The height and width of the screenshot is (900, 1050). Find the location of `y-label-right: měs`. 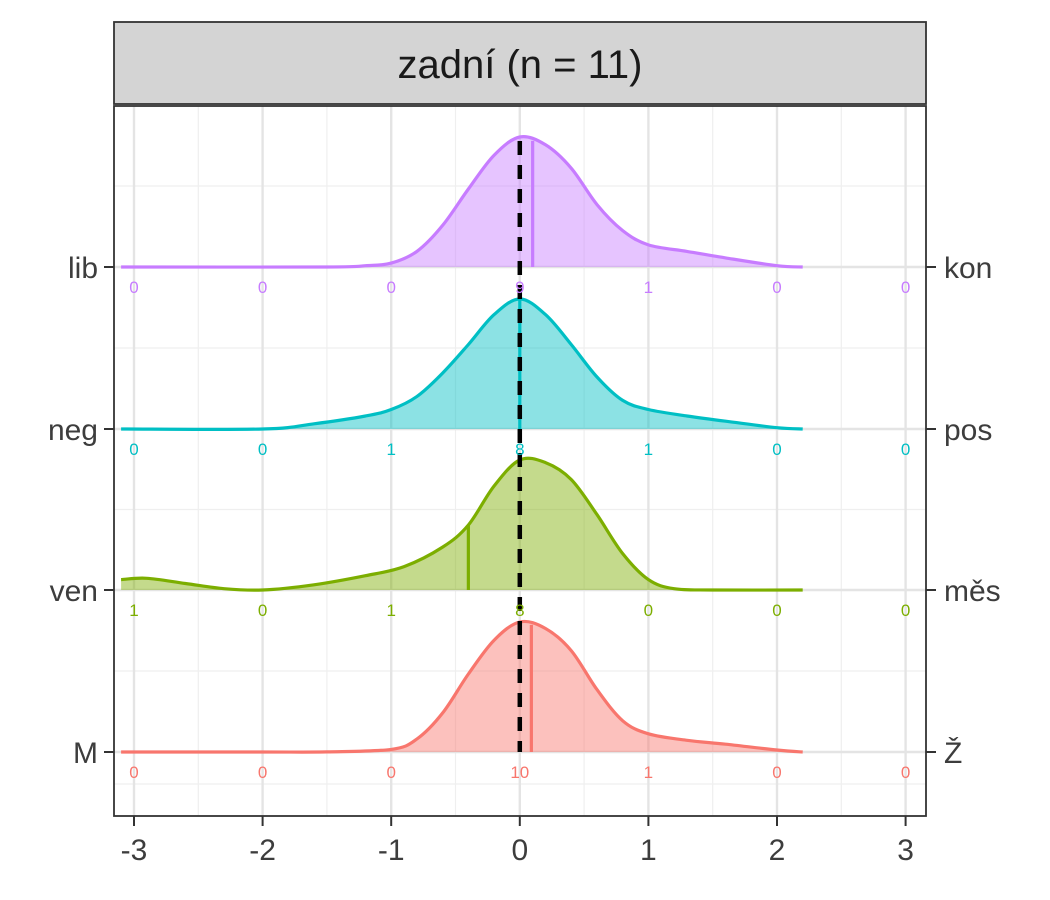

y-label-right: měs is located at coordinates (972, 591).